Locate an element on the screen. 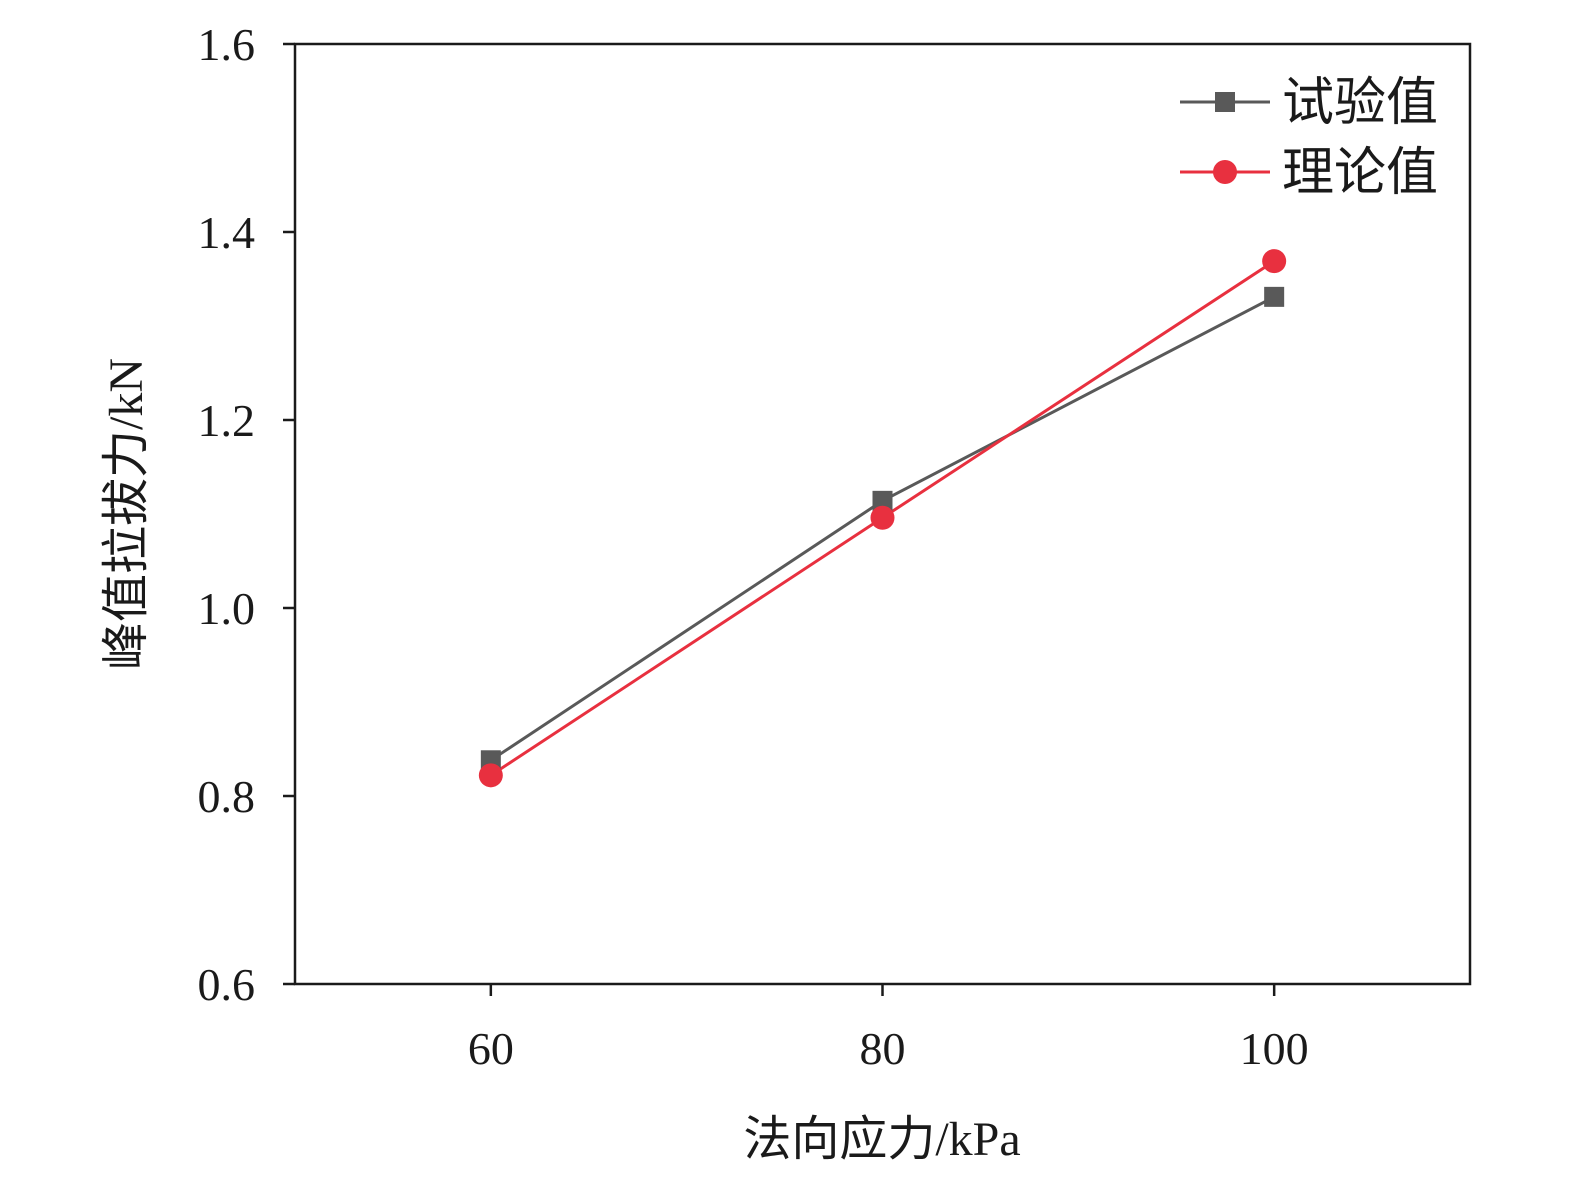 This screenshot has width=1575, height=1191. y-tick-label: 1.2 is located at coordinates (227, 420).